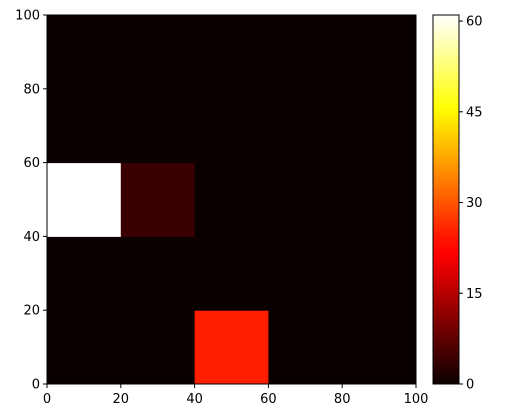  I want to click on y-tick-label: 20, so click(31, 311).